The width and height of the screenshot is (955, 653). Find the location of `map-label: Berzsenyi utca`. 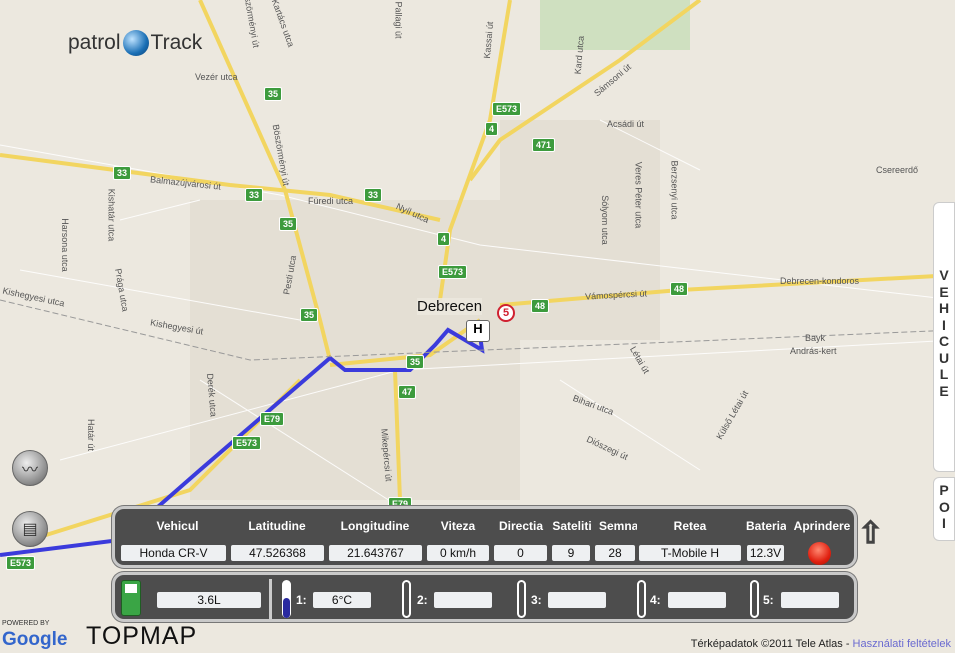

map-label: Berzsenyi utca is located at coordinates (674, 190).